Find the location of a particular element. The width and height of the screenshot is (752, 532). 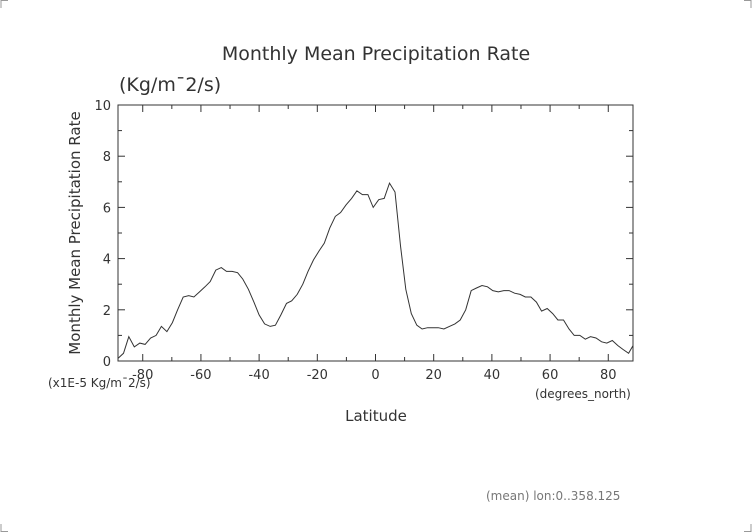

y-tick-label: 10 is located at coordinates (102, 106).